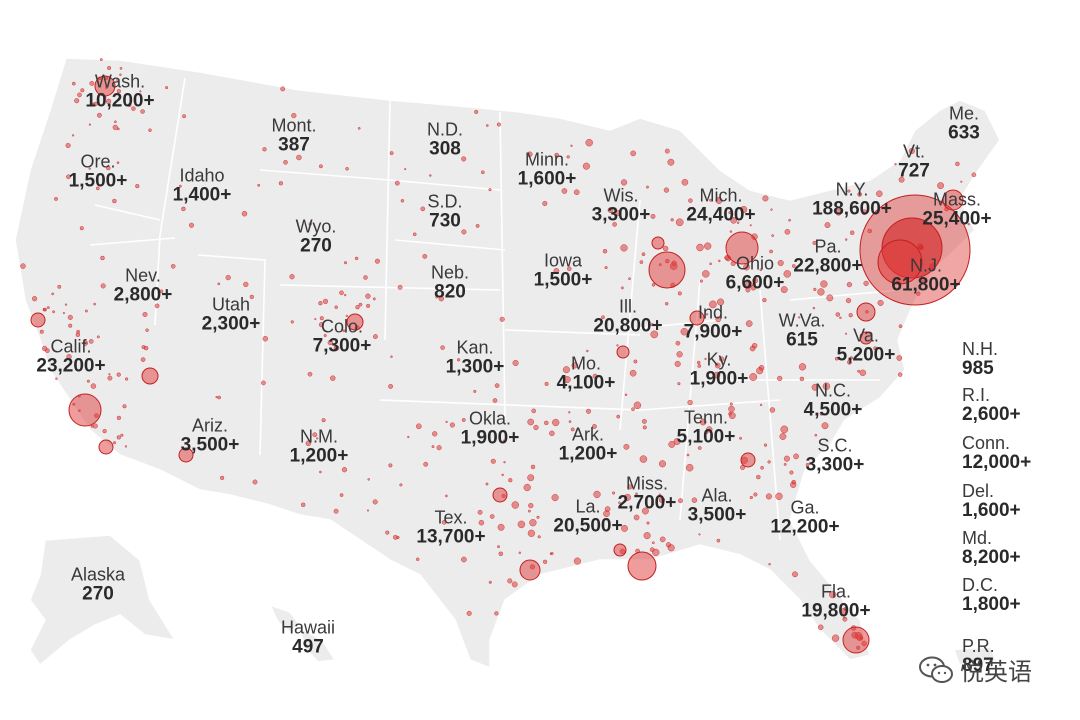 This screenshot has width=1080, height=720. Describe the element at coordinates (667, 270) in the screenshot. I see `chicago-bubble` at that location.